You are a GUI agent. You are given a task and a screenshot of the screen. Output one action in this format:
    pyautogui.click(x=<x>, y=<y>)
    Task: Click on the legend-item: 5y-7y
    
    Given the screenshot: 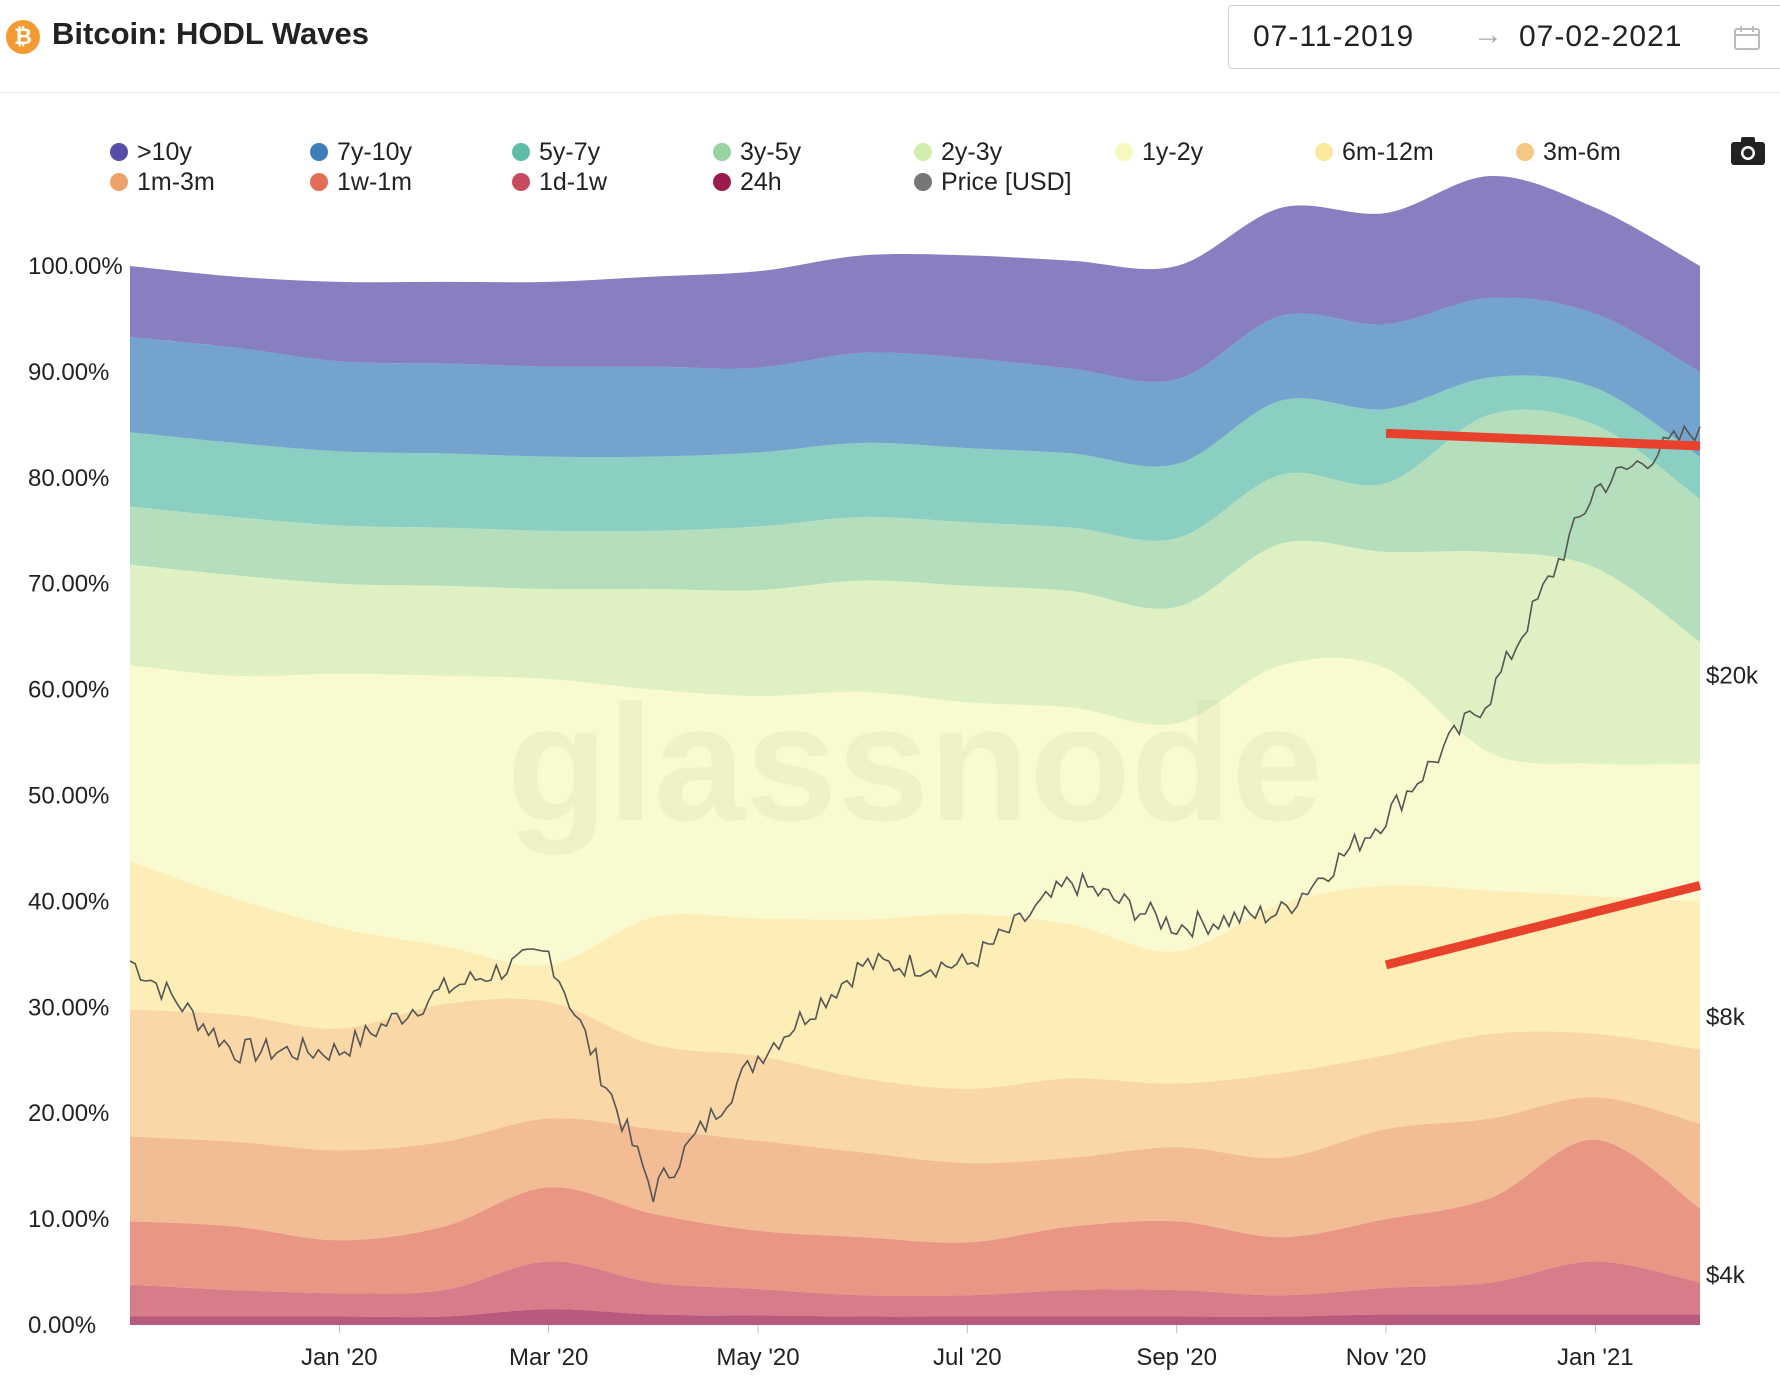 What is the action you would take?
    pyautogui.click(x=556, y=152)
    